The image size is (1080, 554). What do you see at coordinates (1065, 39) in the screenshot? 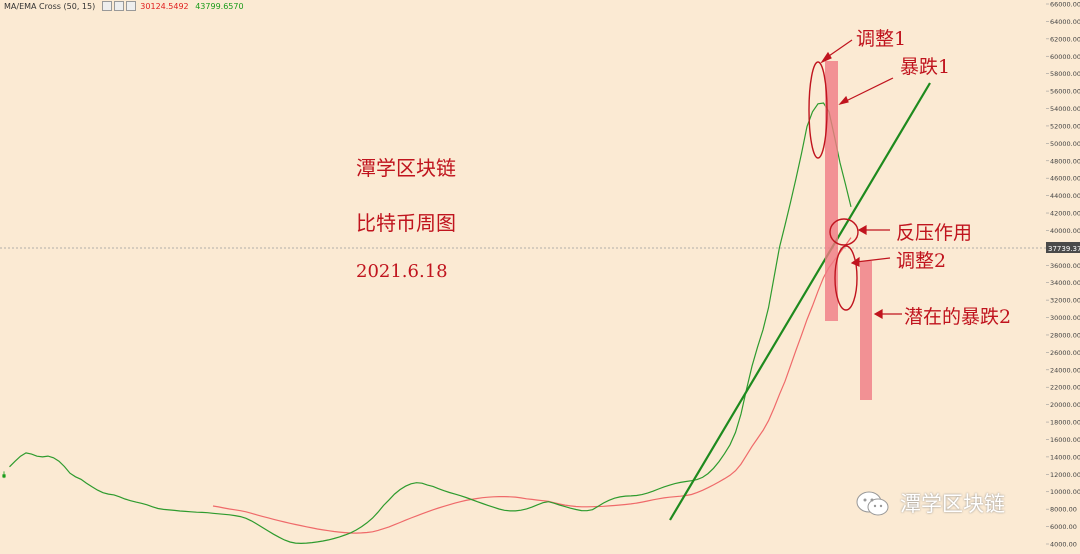
I see `y-tick-label: 62000.00` at bounding box center [1065, 39].